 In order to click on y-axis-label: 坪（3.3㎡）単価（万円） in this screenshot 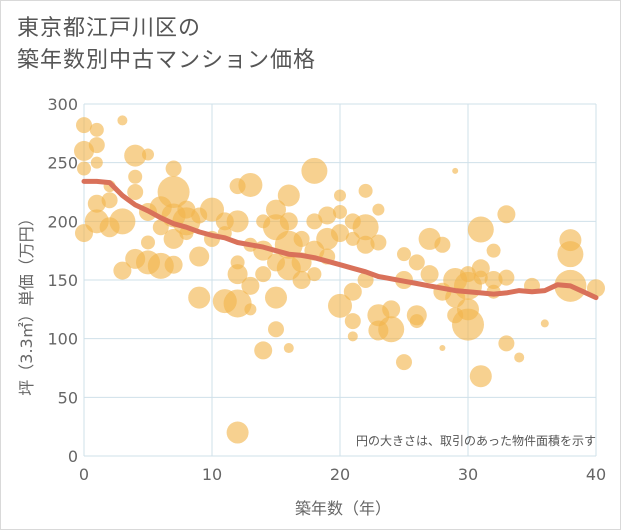, I will do `click(26, 302)`.